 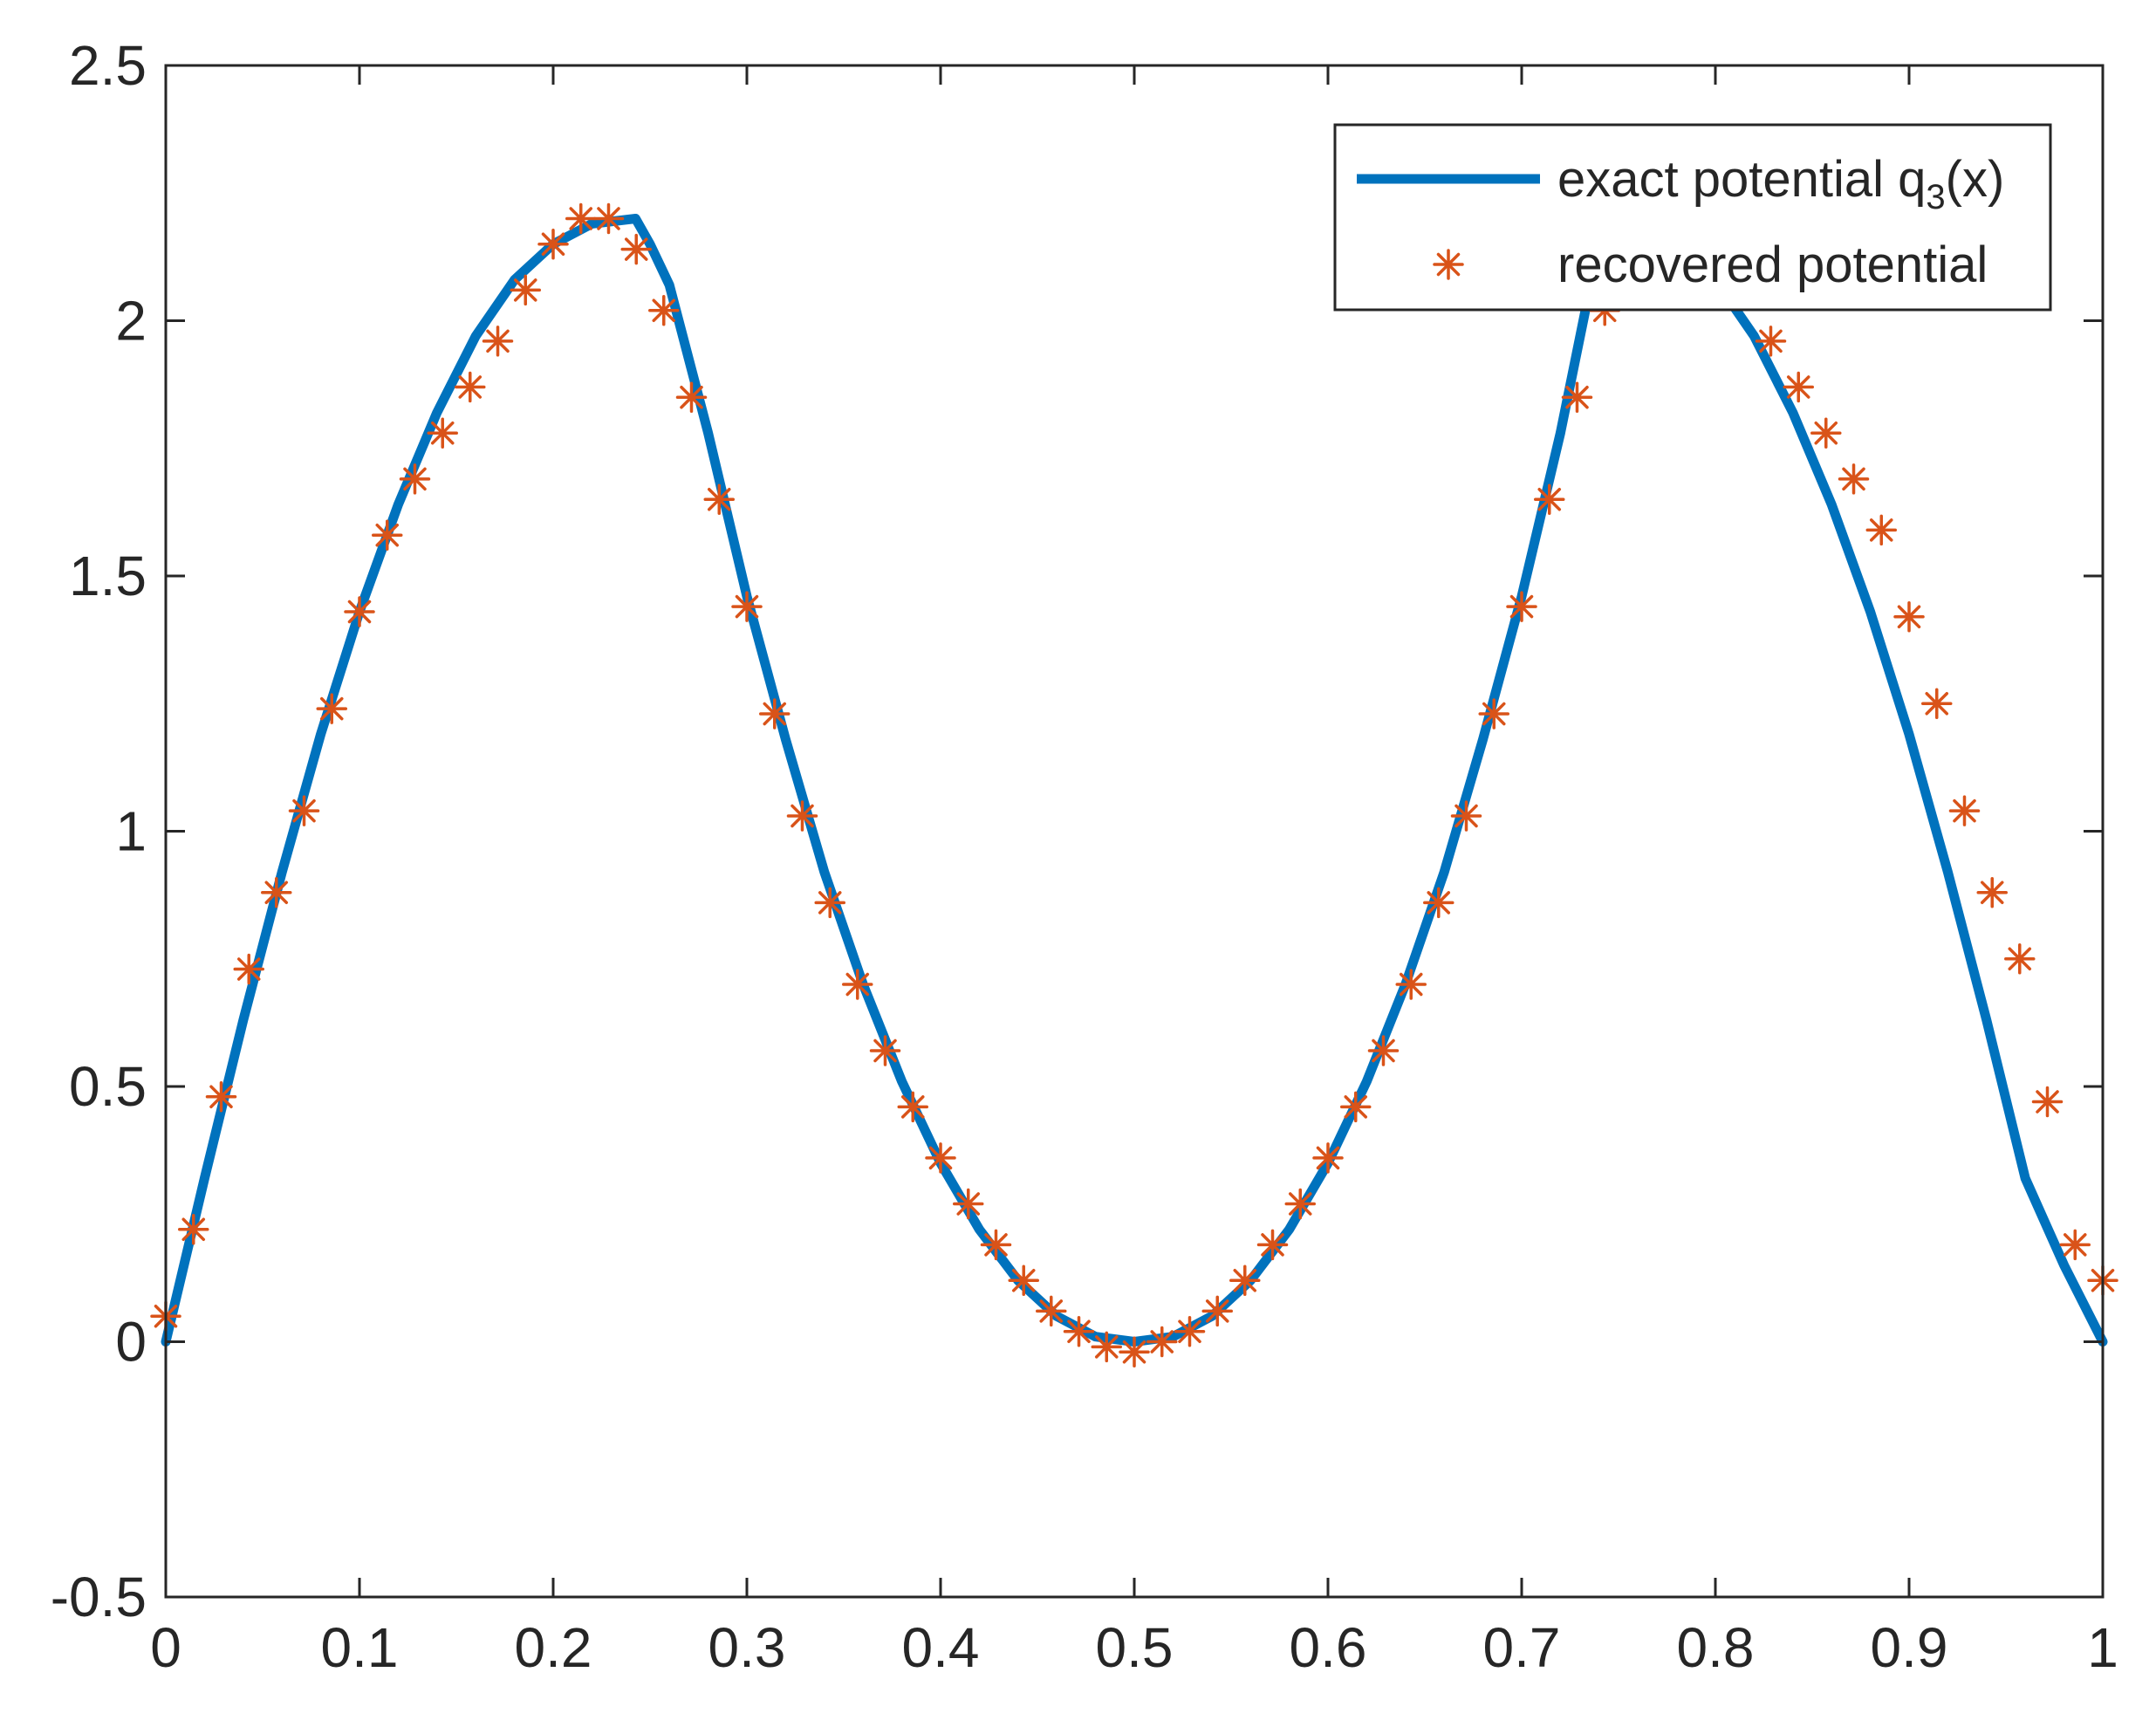 I want to click on x-tick-label: 0.3, so click(x=747, y=1647).